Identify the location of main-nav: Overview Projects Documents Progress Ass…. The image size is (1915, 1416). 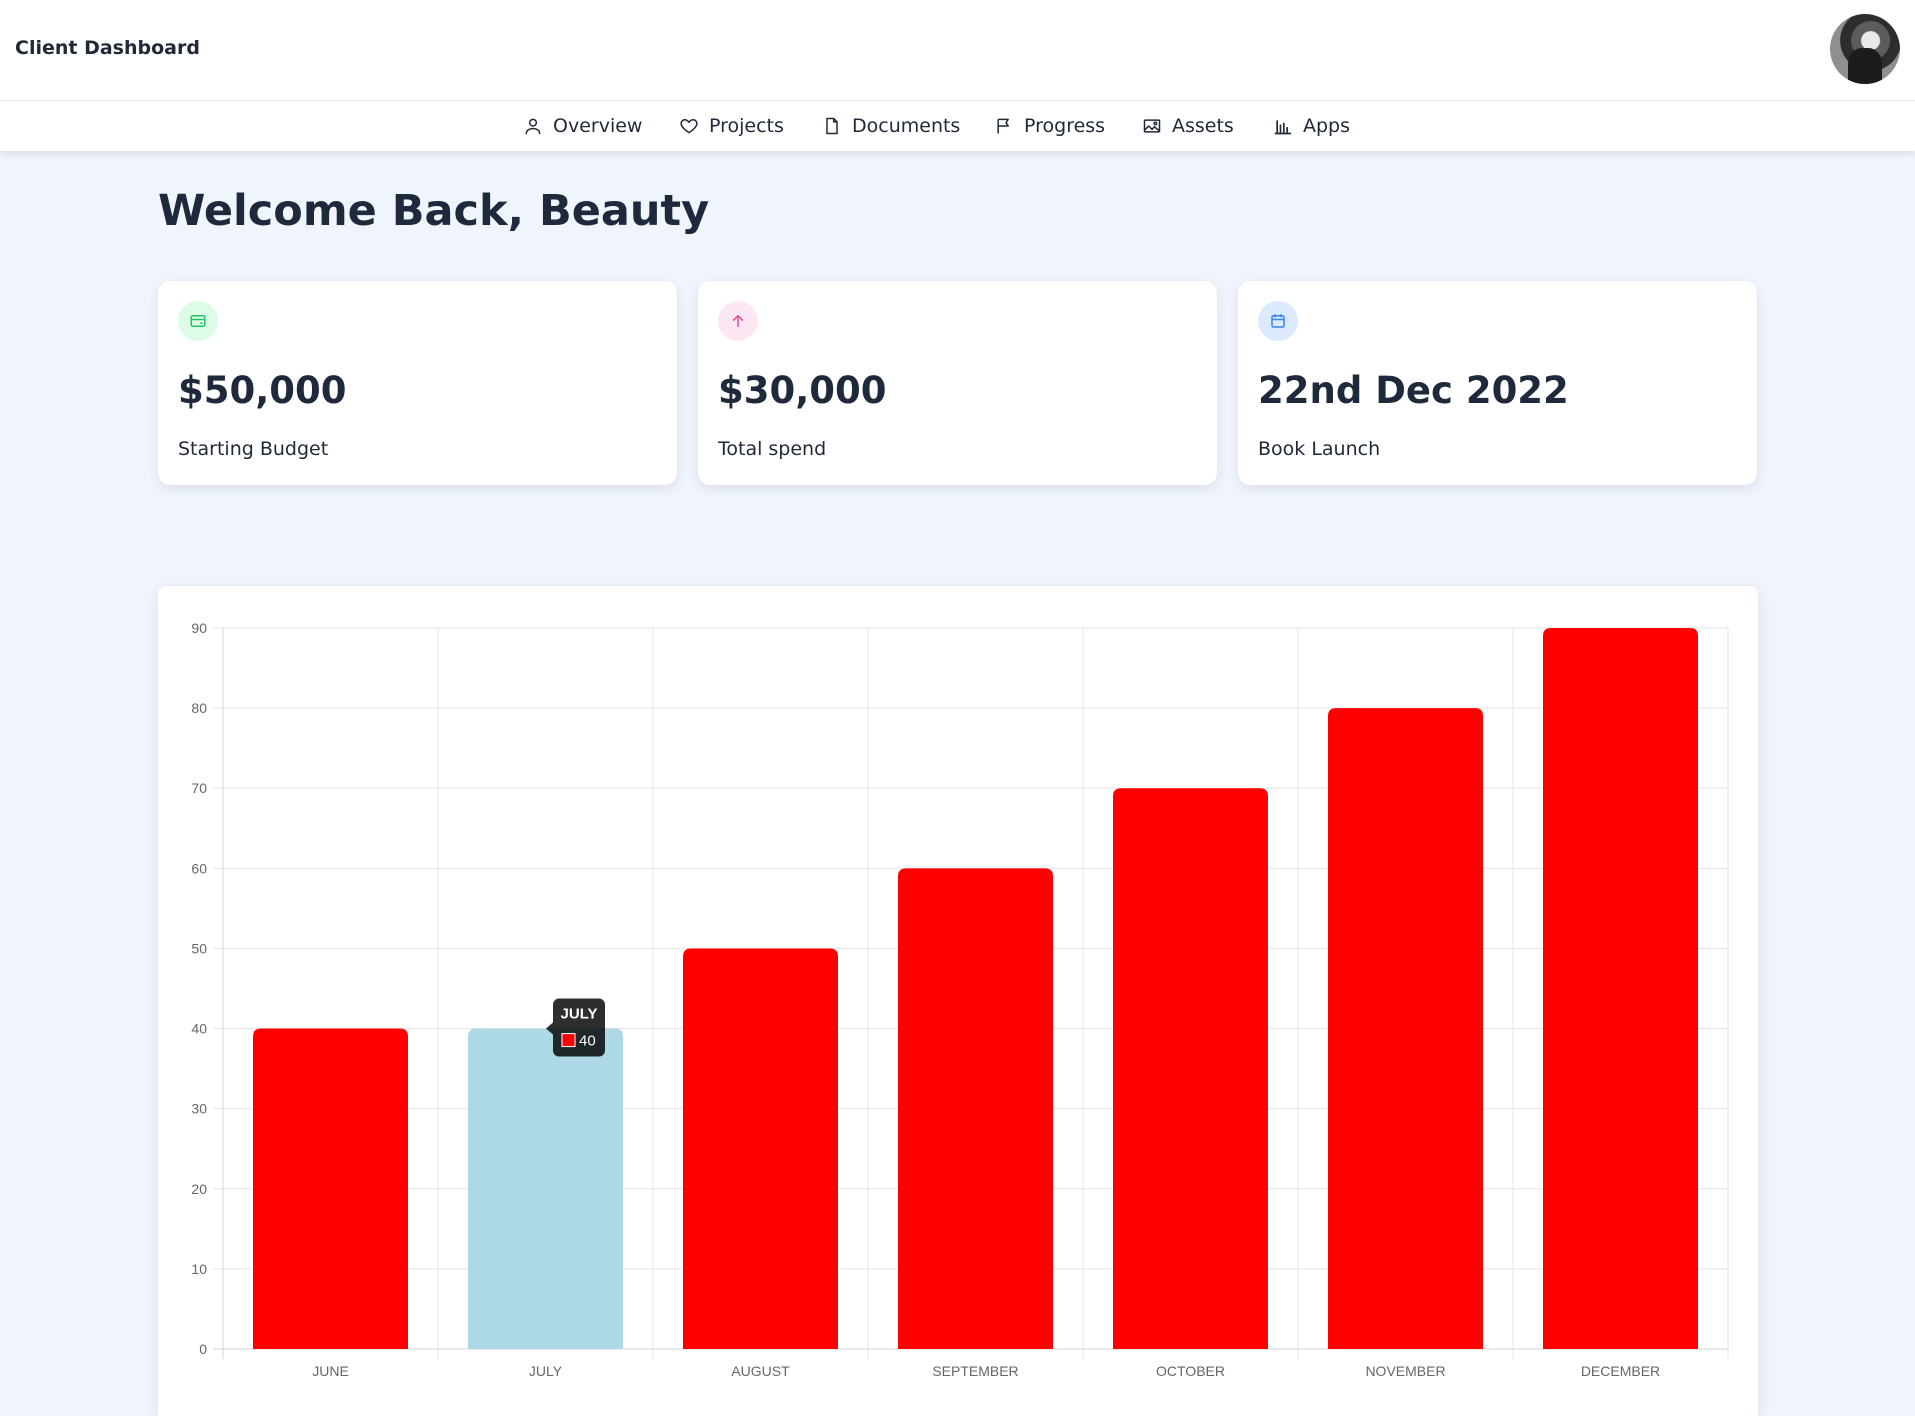
(957, 126).